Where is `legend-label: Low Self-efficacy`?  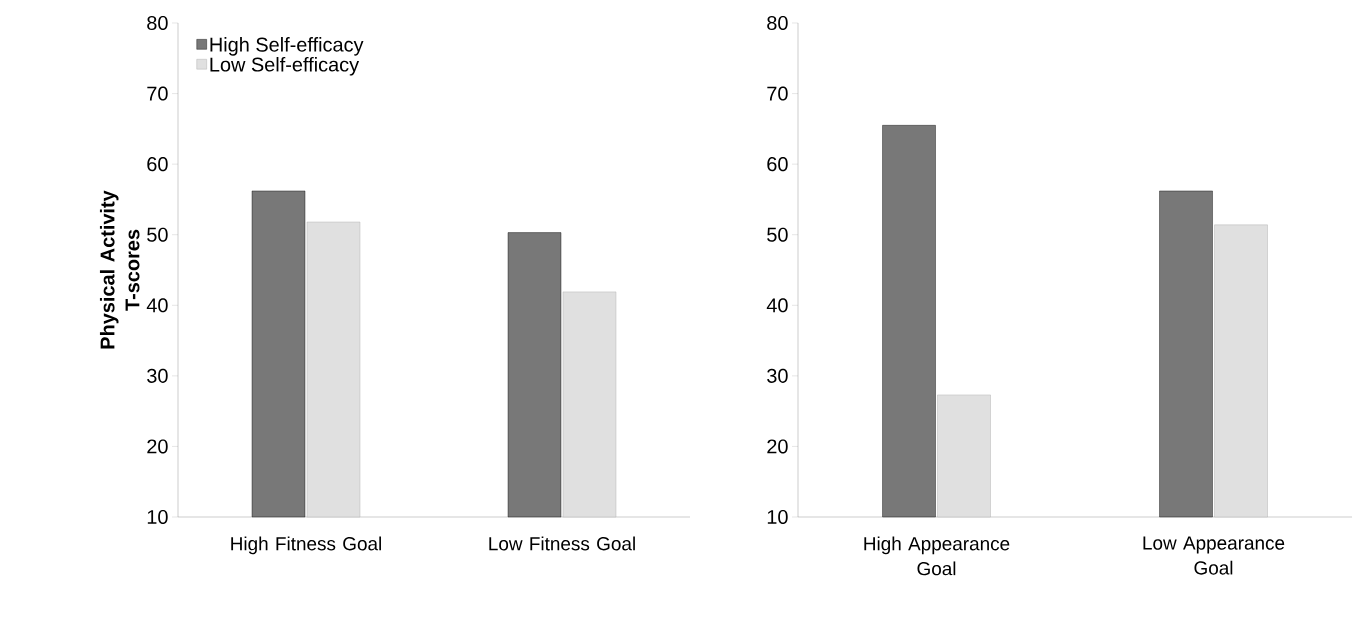 legend-label: Low Self-efficacy is located at coordinates (285, 66).